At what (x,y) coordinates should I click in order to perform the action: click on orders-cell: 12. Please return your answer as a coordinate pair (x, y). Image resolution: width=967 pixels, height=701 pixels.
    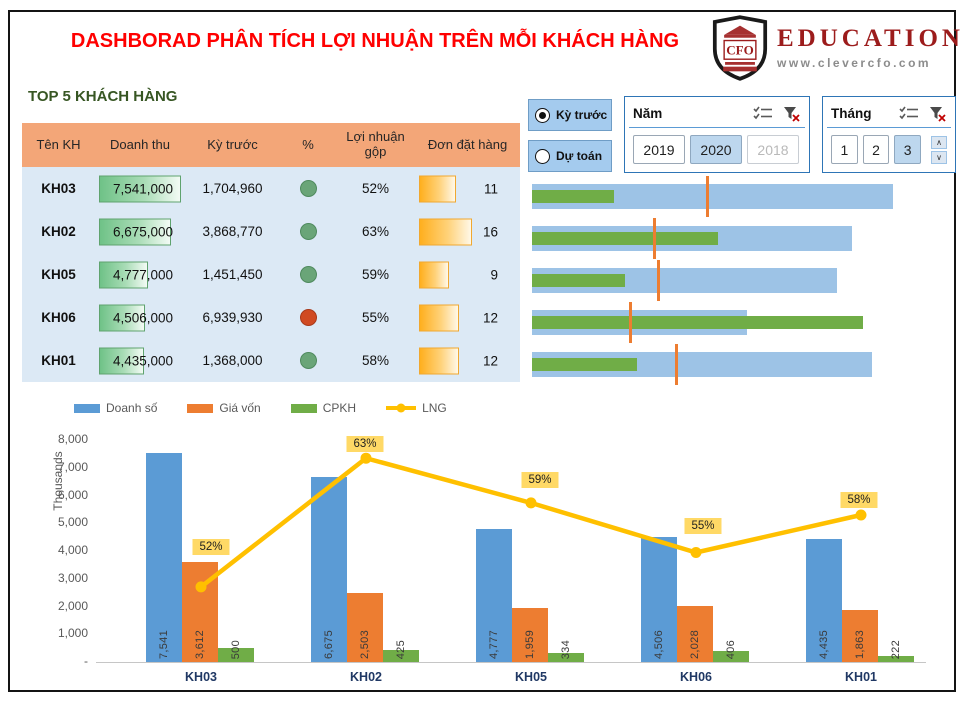
    Looking at the image, I should click on (467, 360).